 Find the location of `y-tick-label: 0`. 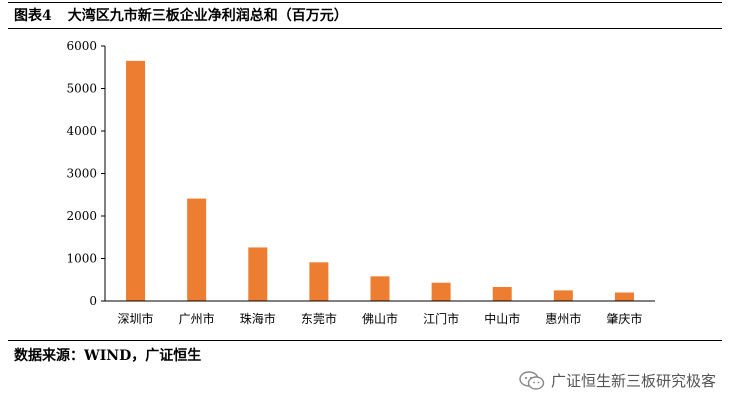

y-tick-label: 0 is located at coordinates (93, 301).